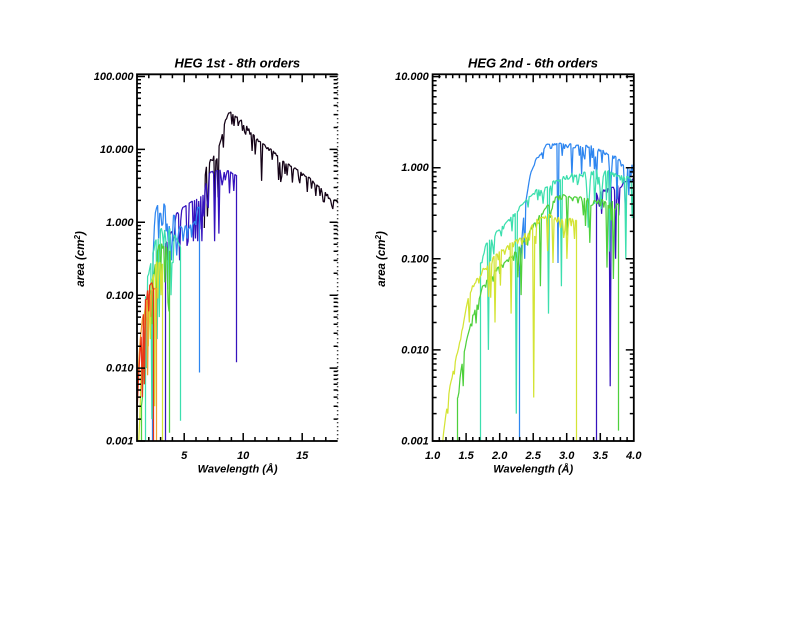 The width and height of the screenshot is (792, 617). Describe the element at coordinates (633, 456) in the screenshot. I see `svg-text: 4.0` at that location.